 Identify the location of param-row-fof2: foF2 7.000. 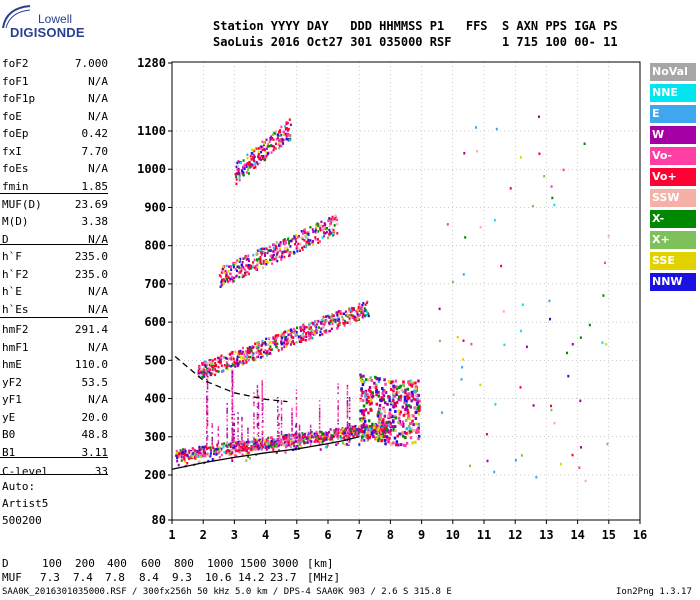
(55, 65).